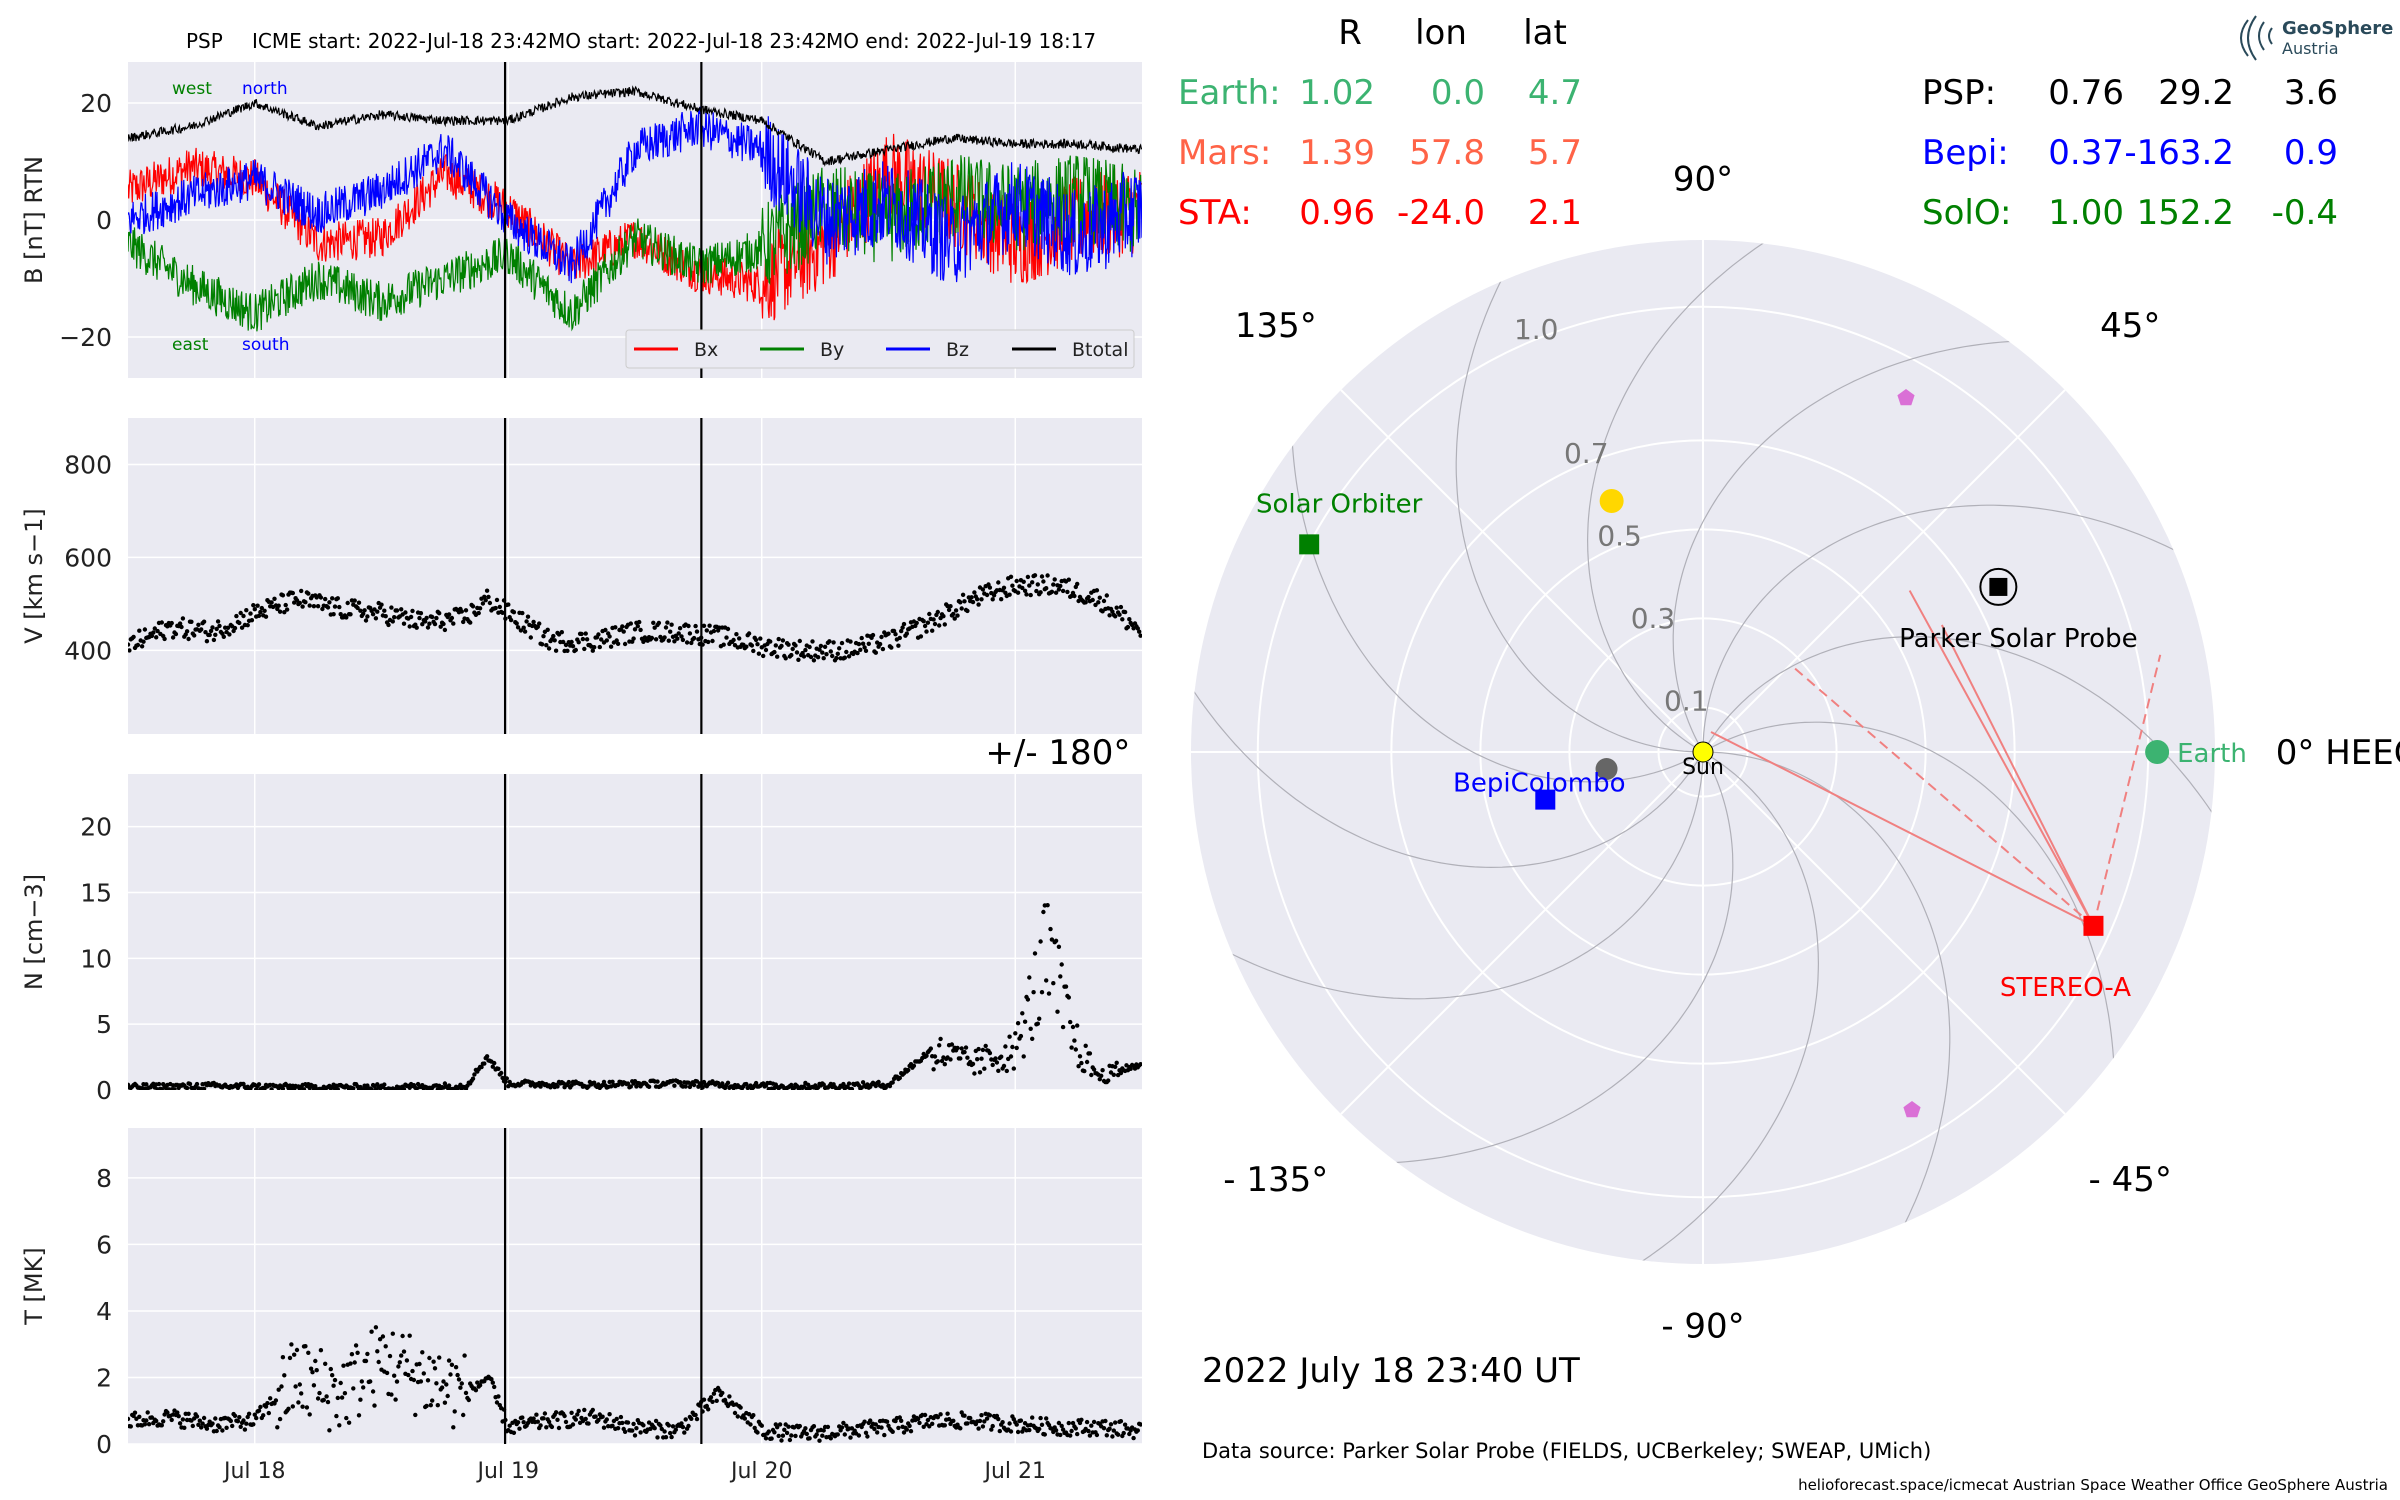 This screenshot has height=1500, width=2400. I want to click on parker-spiral, so click(1721, 496).